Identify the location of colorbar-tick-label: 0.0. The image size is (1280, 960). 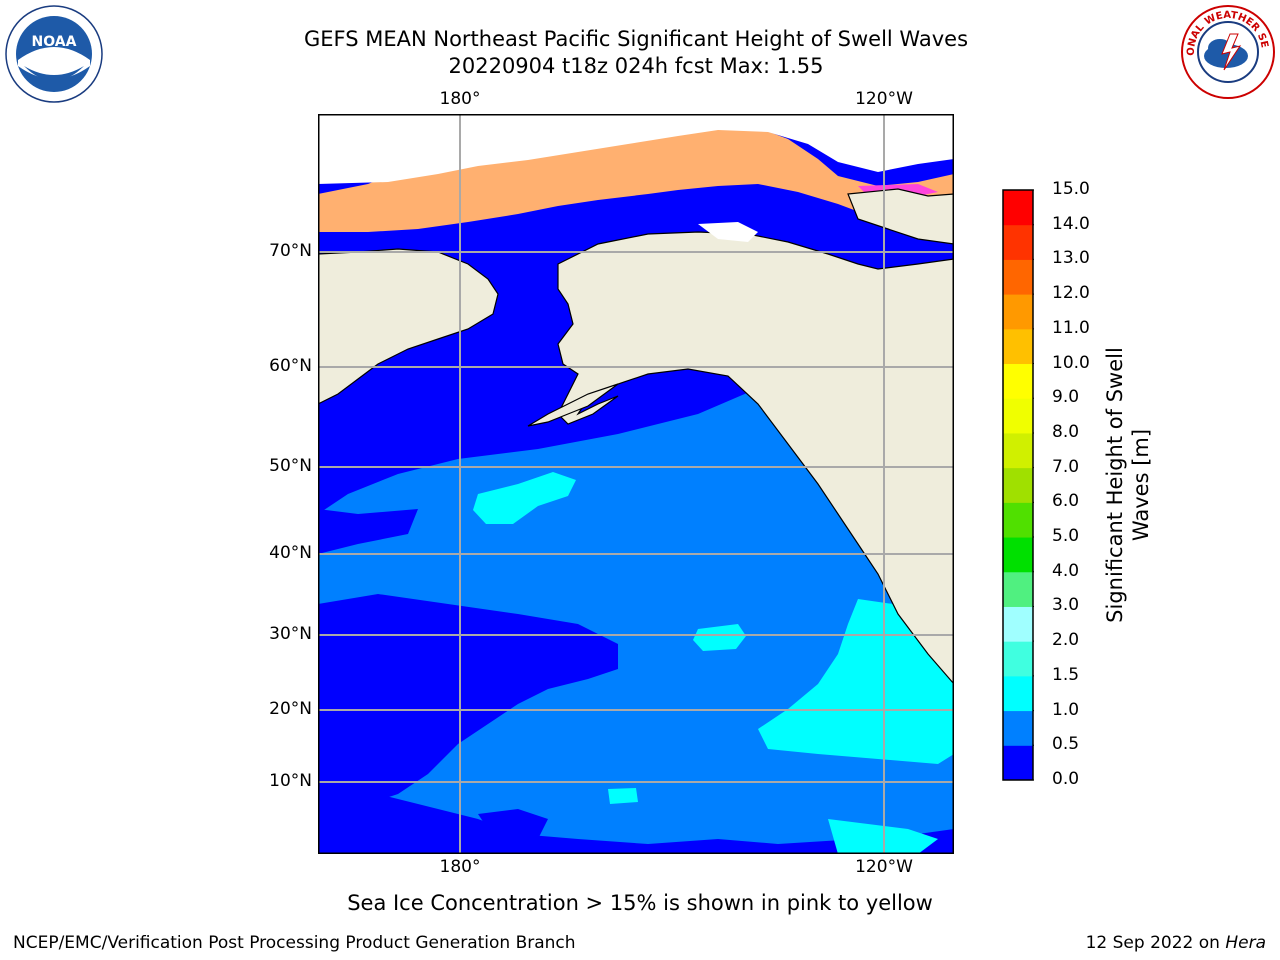
(1066, 779).